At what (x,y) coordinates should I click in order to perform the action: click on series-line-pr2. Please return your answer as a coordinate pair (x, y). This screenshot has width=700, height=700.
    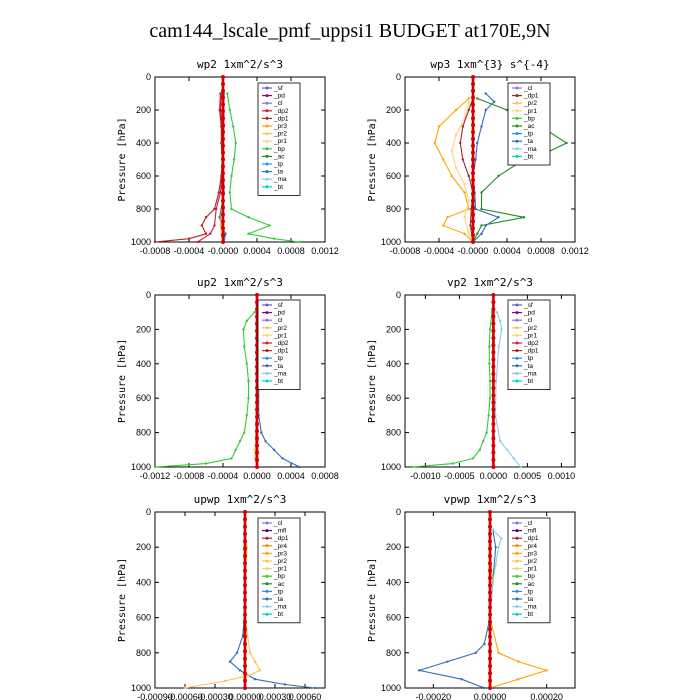
    Looking at the image, I should click on (222, 609).